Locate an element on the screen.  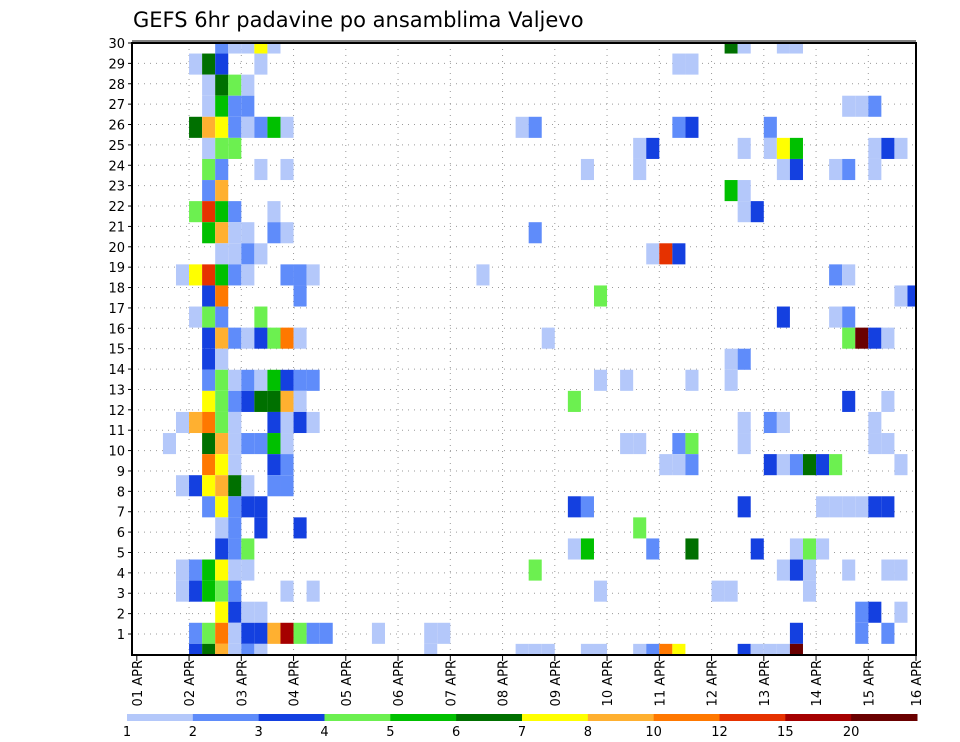
y-tick-label: 16 is located at coordinates (116, 329).